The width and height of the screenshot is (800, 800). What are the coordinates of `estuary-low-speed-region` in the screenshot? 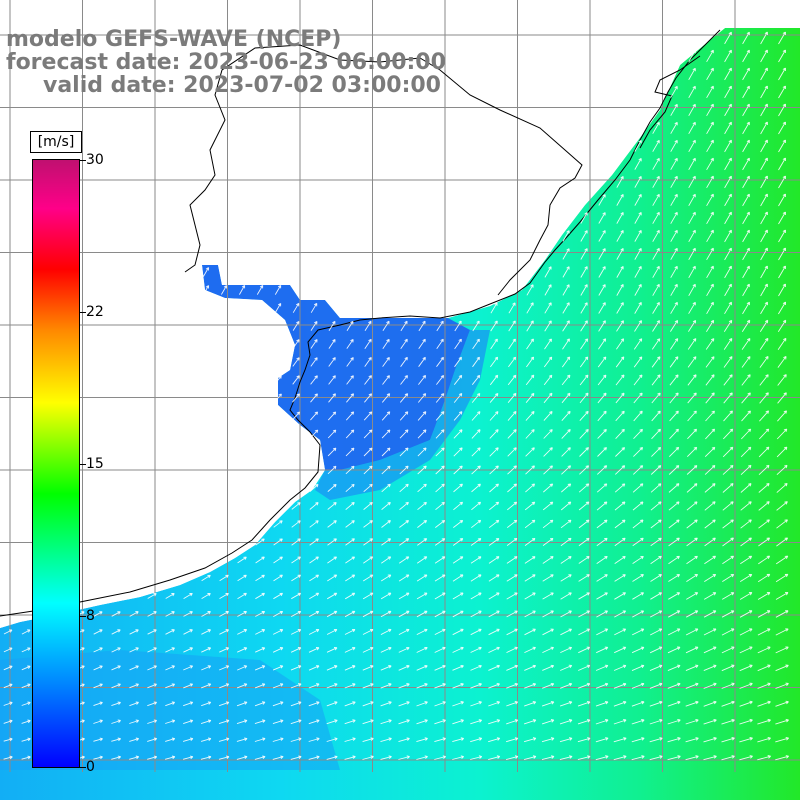 It's located at (336, 367).